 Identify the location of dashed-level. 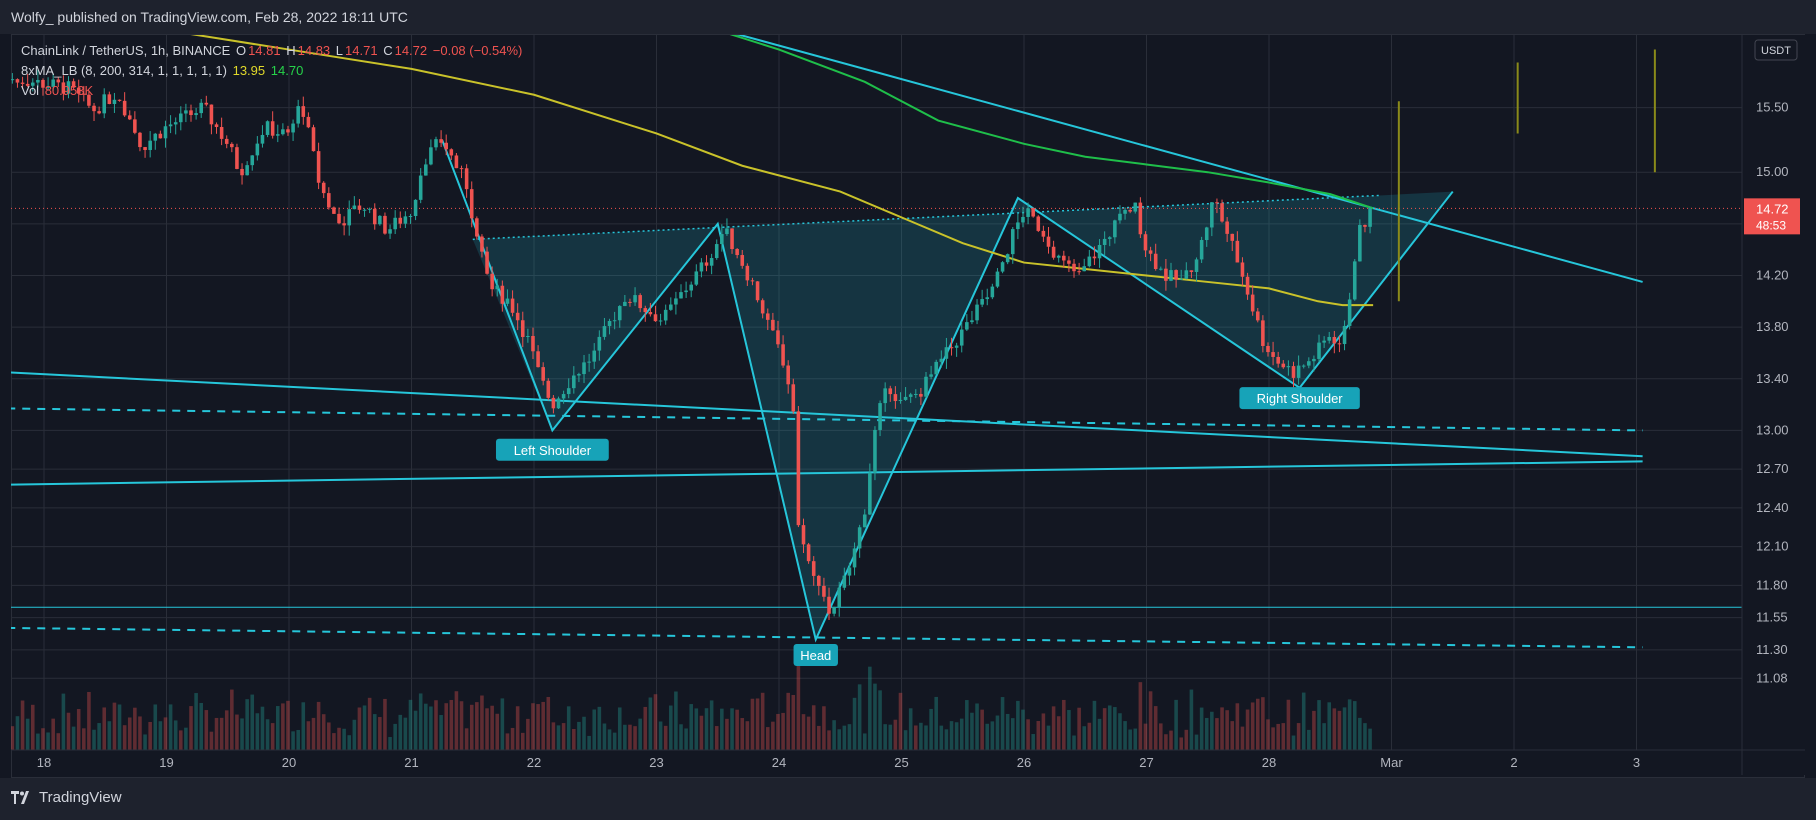
(827, 419).